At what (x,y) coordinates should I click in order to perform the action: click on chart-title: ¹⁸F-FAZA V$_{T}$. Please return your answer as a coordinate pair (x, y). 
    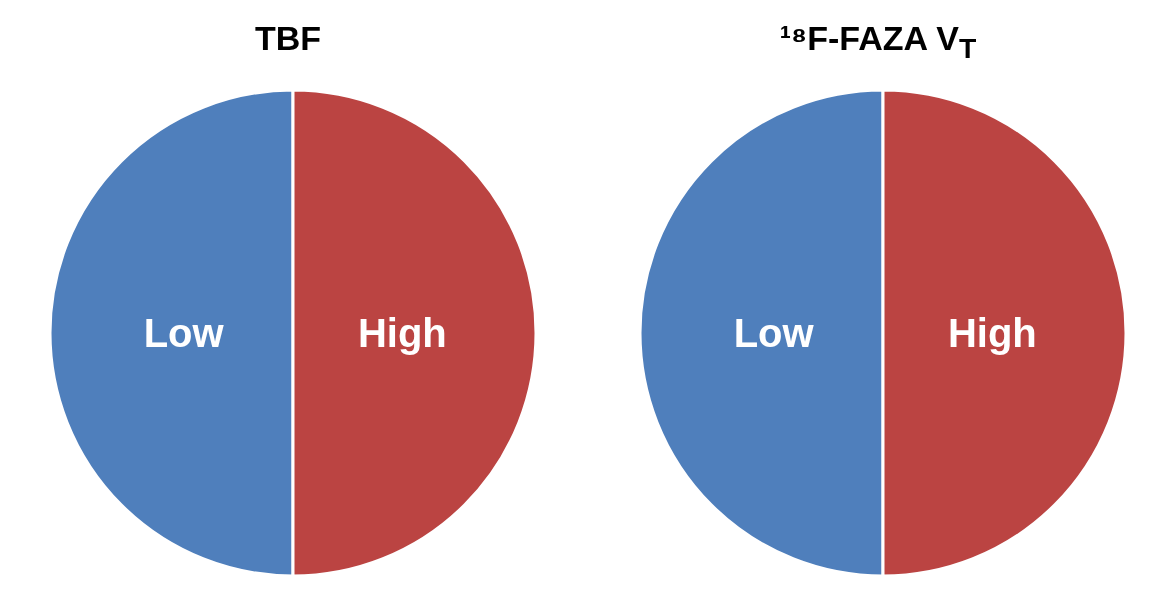
    Looking at the image, I should click on (878, 42).